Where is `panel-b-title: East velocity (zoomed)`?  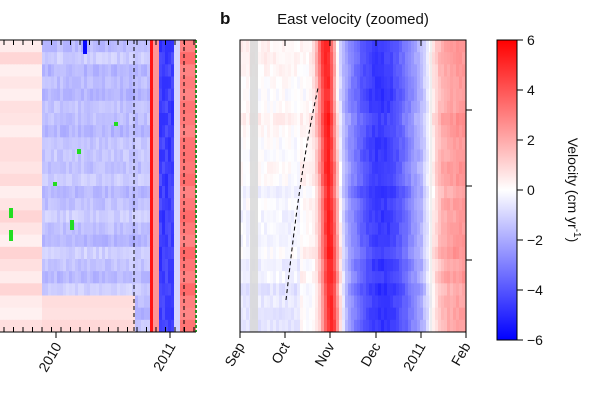
panel-b-title: East velocity (zoomed) is located at coordinates (353, 19).